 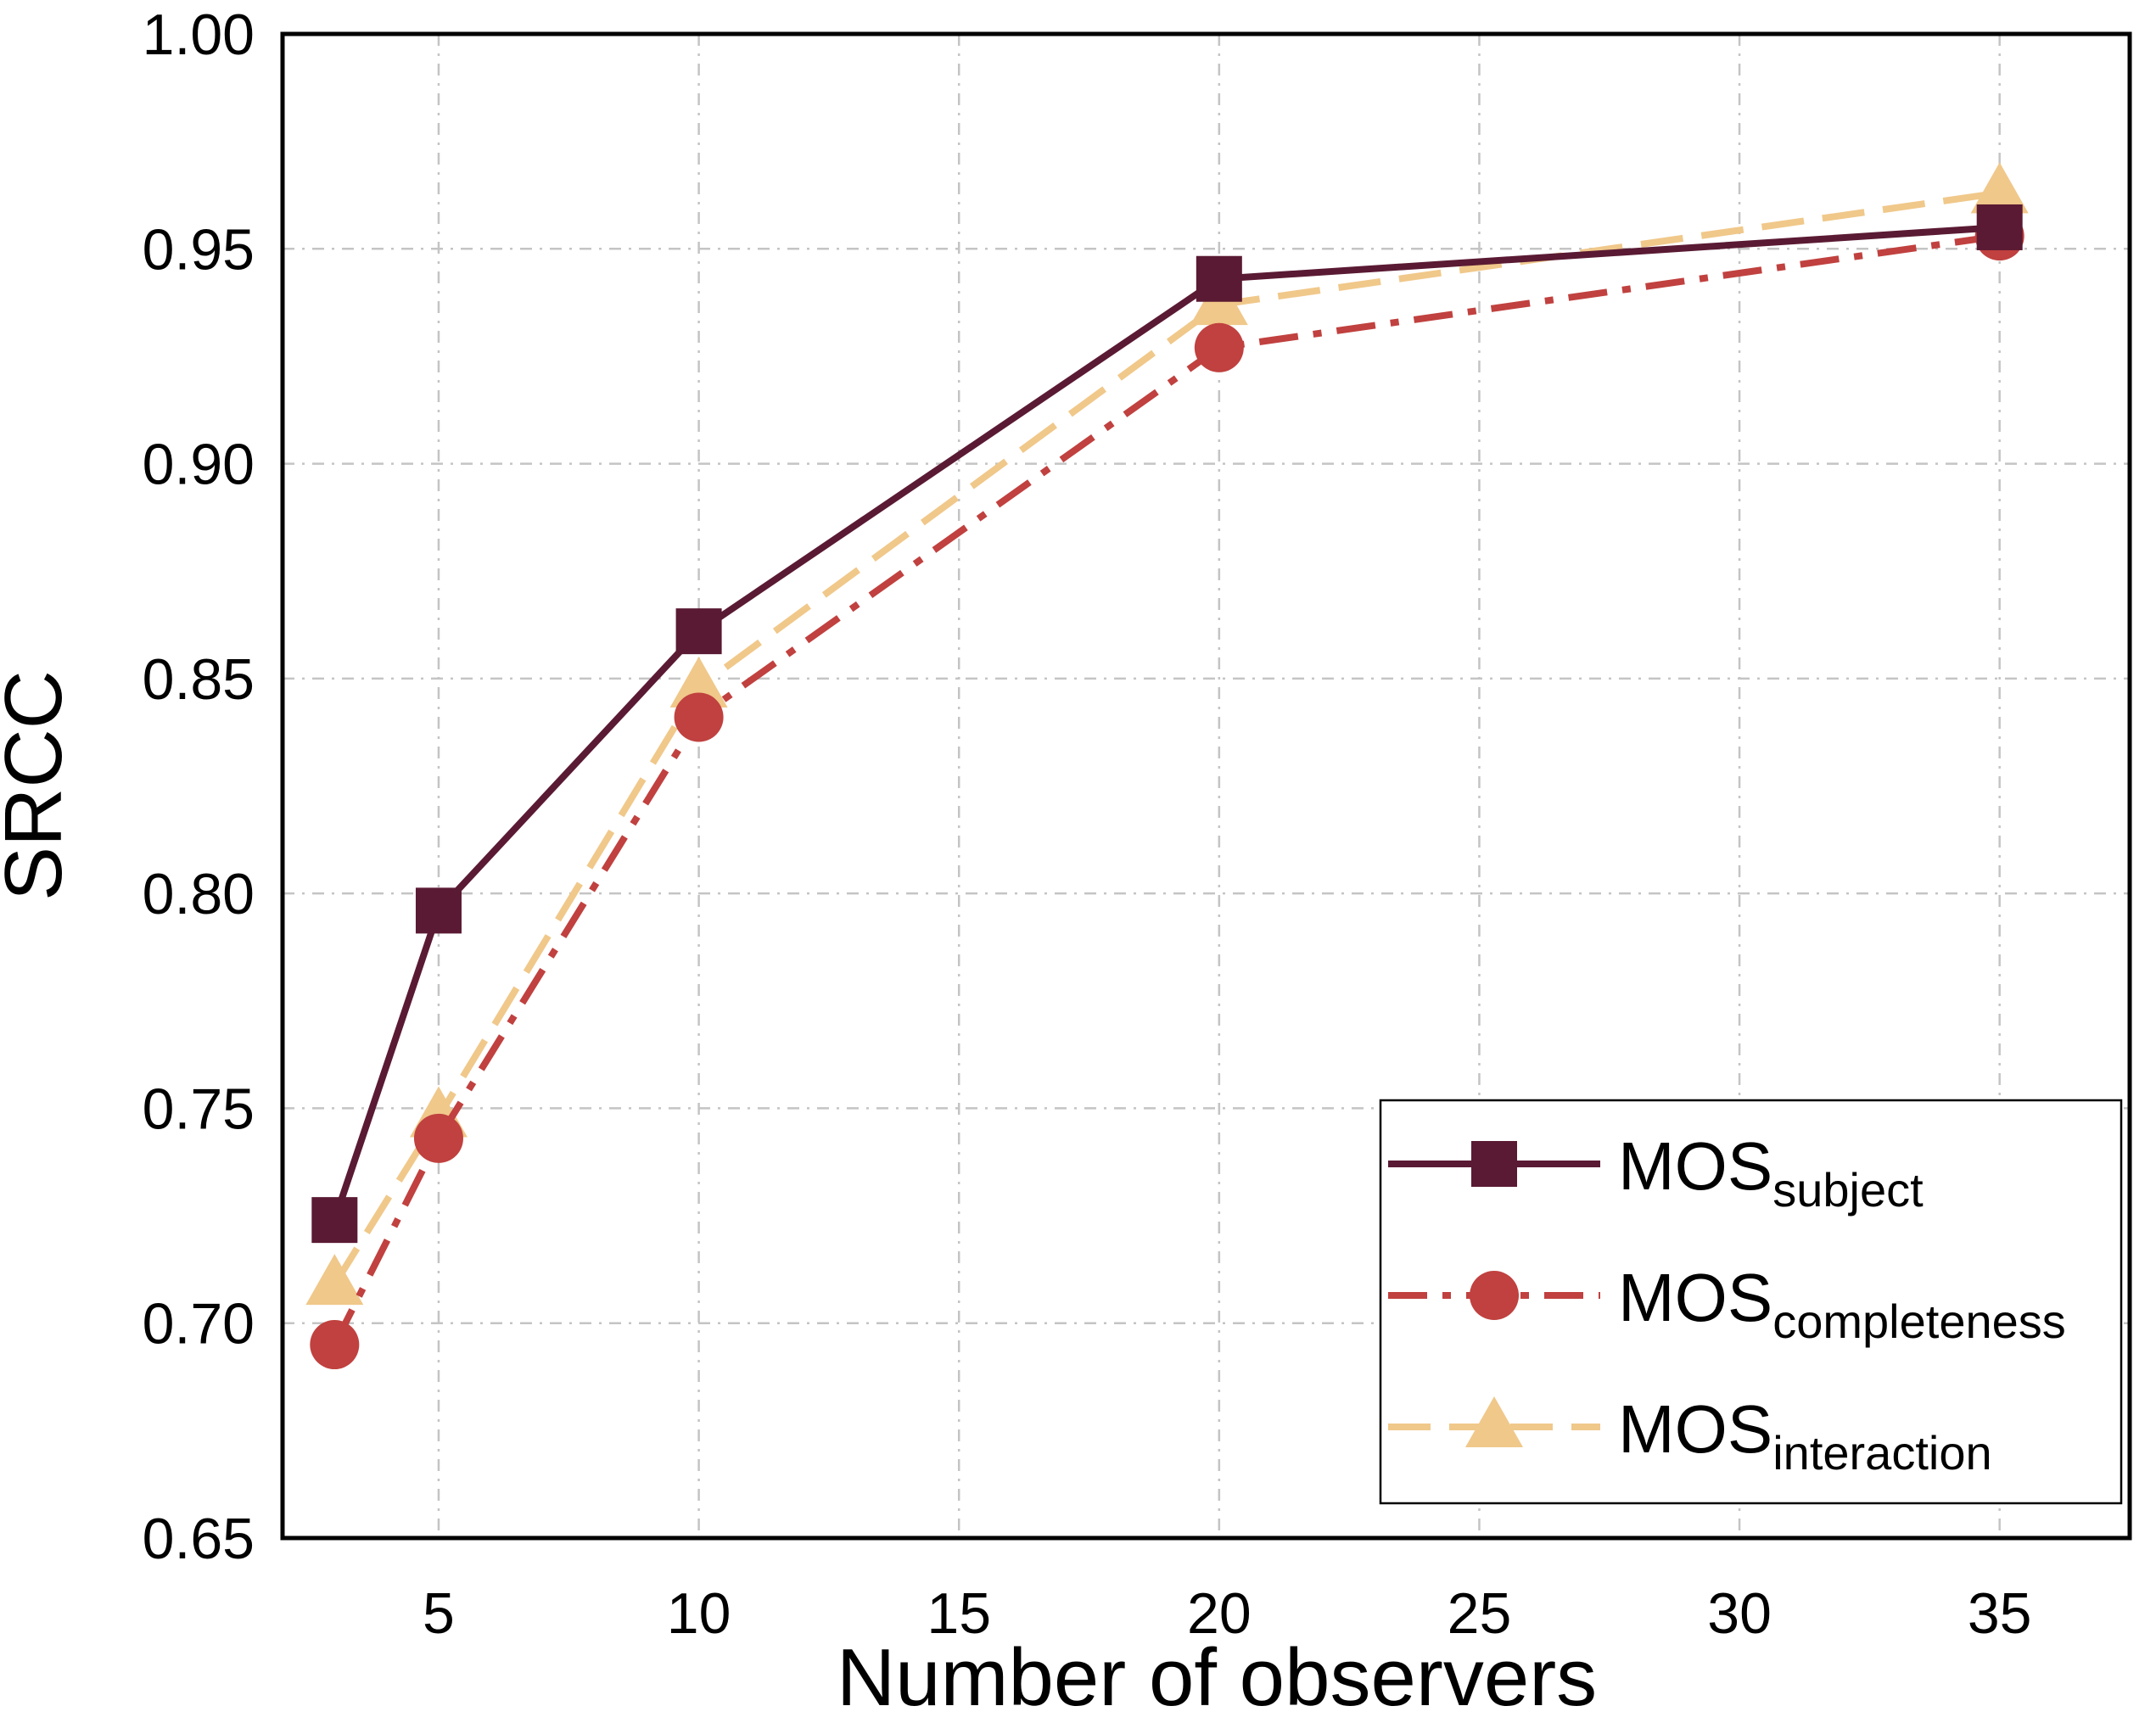 I want to click on legend-label-interaction: MOSinteraction, so click(x=1805, y=1435).